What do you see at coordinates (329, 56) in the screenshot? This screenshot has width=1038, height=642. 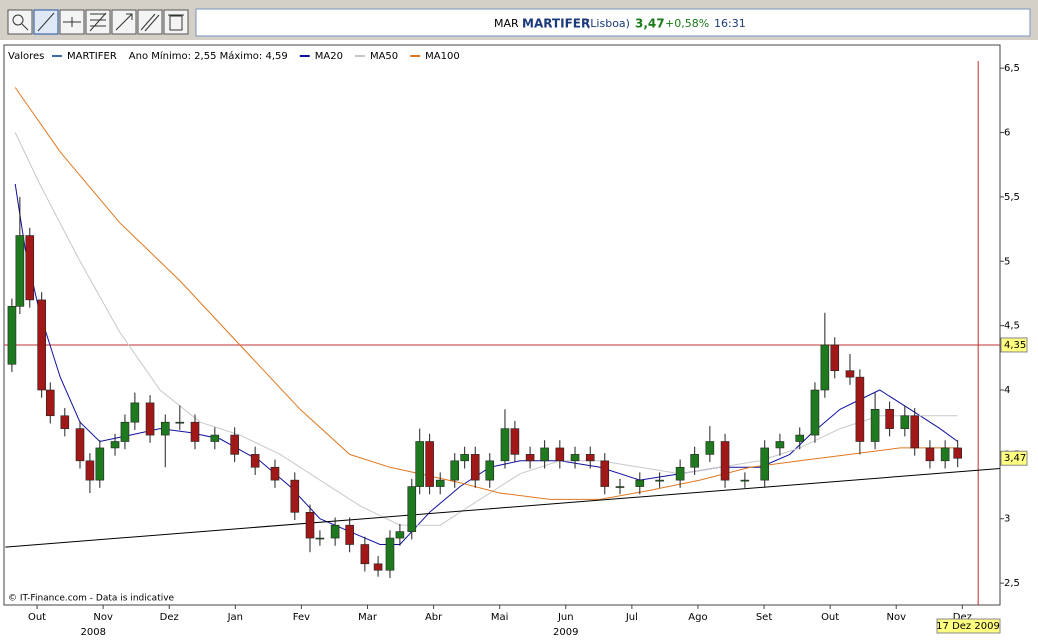 I see `legend-label: MA20` at bounding box center [329, 56].